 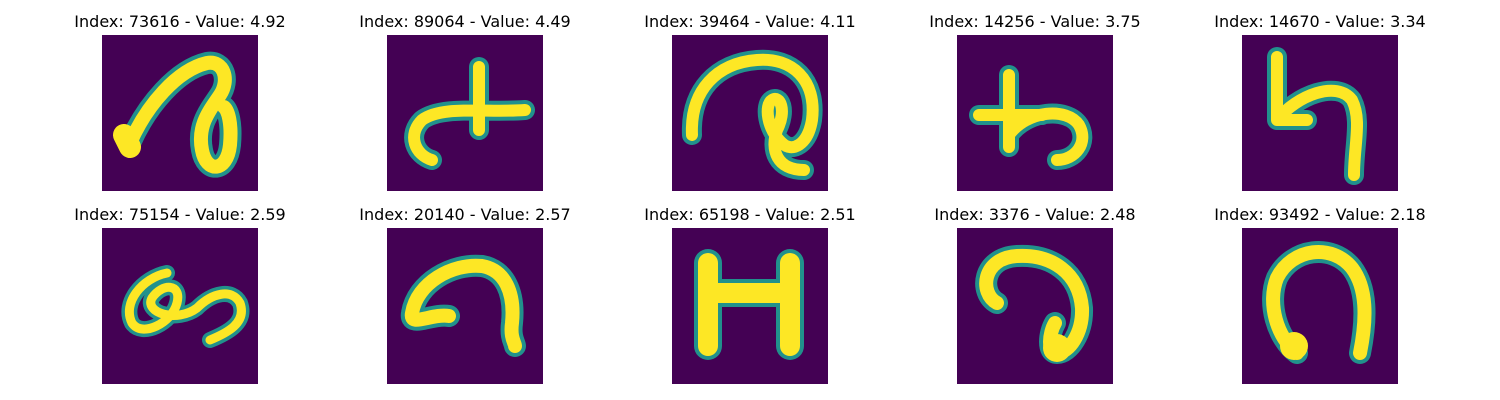 I want to click on panel-title: Index: 14256 - Value: 3.75, so click(x=1035, y=21).